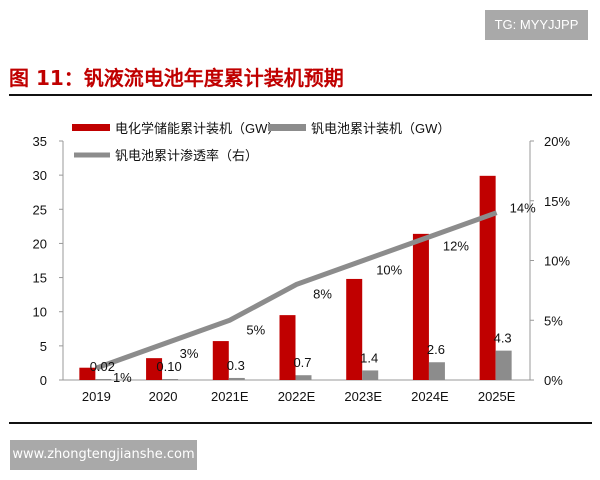 Image resolution: width=600 pixels, height=480 pixels. I want to click on right-tick-label: 15%, so click(557, 201).